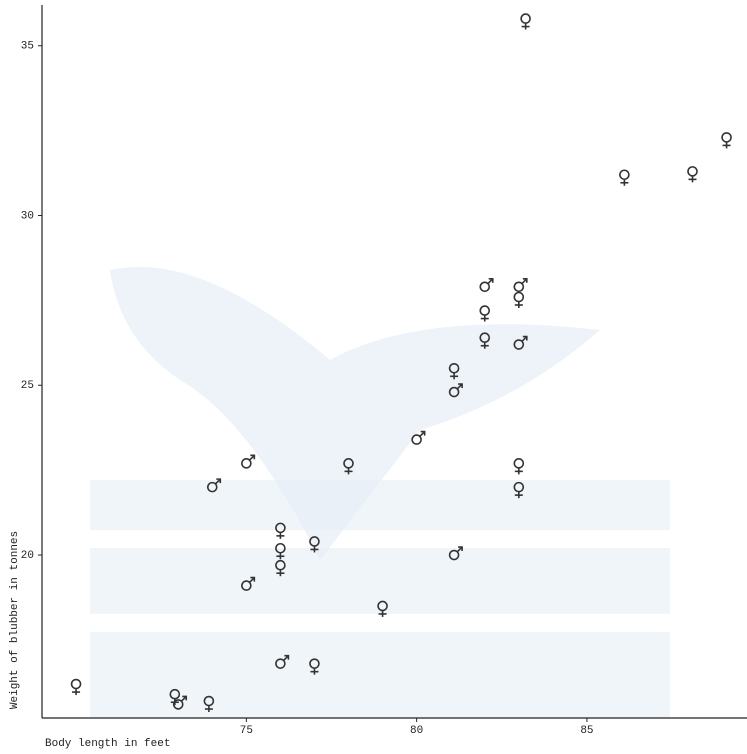 The width and height of the screenshot is (747, 754). I want to click on y-tick-label: 30, so click(27, 216).